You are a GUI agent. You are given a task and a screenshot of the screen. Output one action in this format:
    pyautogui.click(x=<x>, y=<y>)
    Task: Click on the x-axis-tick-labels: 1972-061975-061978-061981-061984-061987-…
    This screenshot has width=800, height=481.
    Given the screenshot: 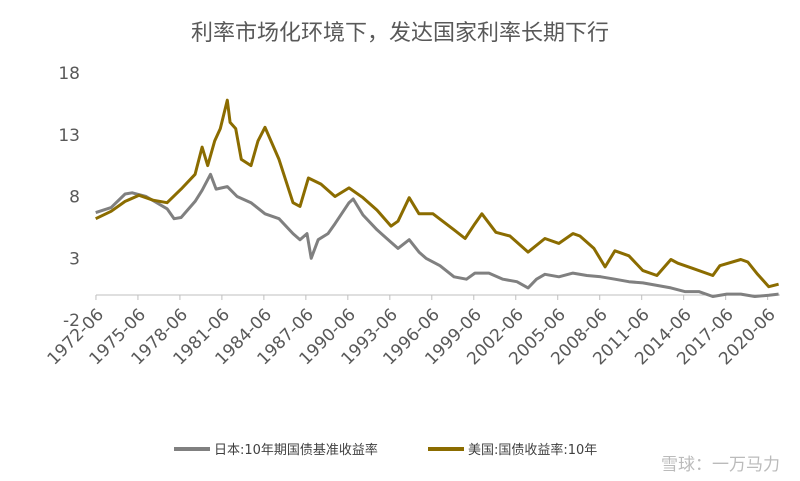 What is the action you would take?
    pyautogui.click(x=412, y=337)
    